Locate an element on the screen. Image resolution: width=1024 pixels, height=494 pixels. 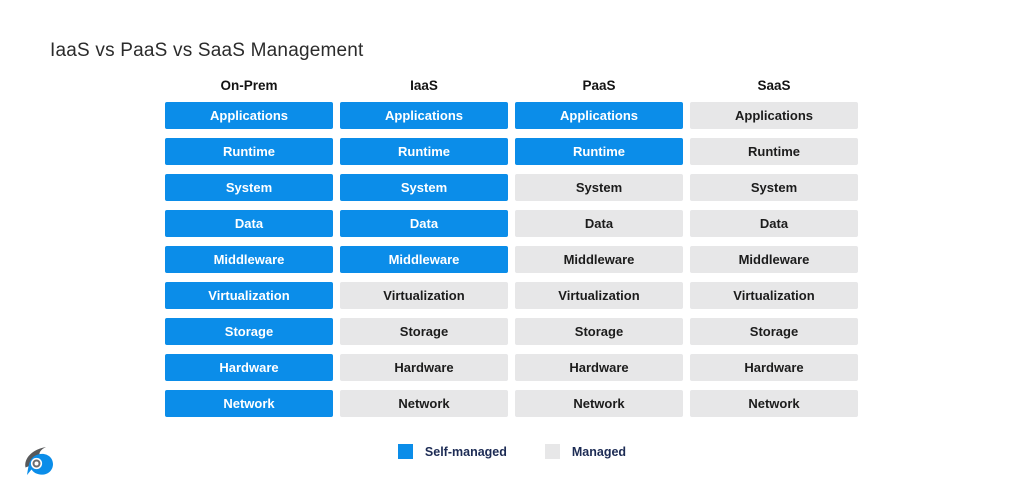
cell-saas-runtime: Runtime is located at coordinates (774, 151).